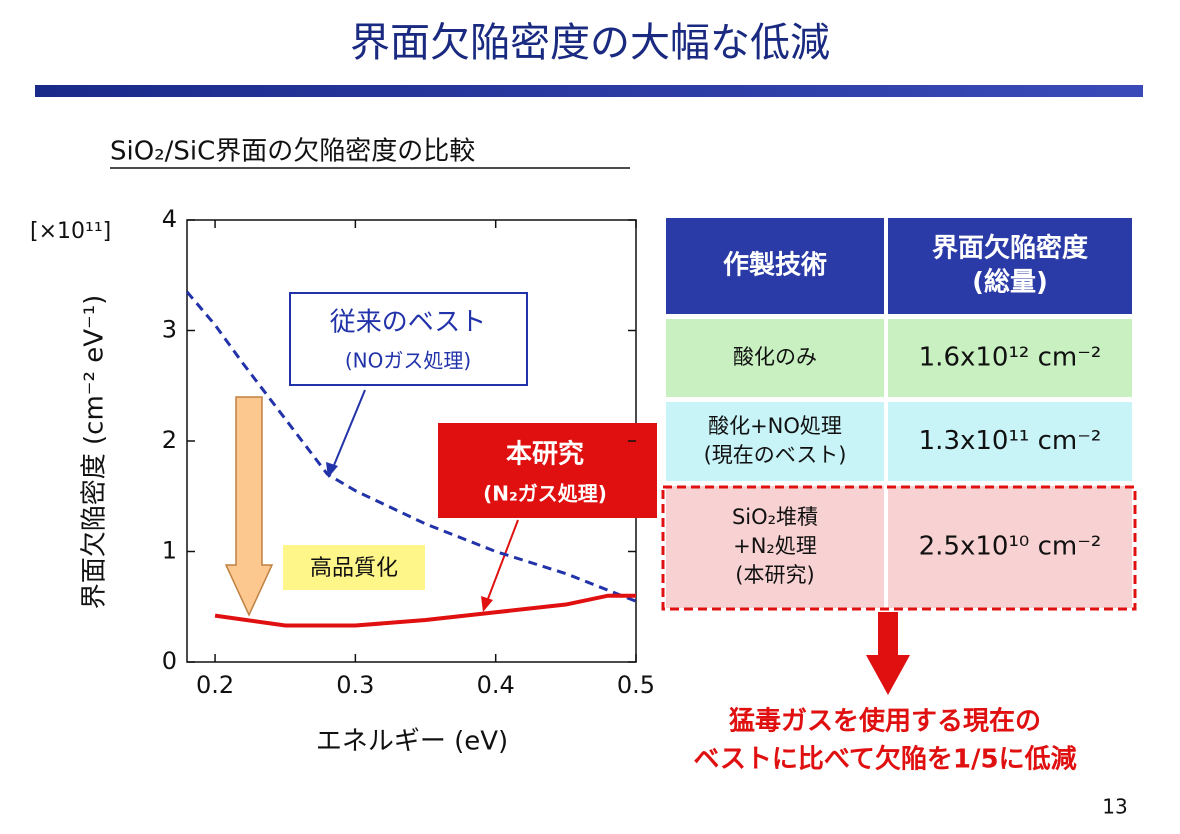 The width and height of the screenshot is (1180, 834). Describe the element at coordinates (1010, 282) in the screenshot. I see `table-cell-text: (総量)` at that location.